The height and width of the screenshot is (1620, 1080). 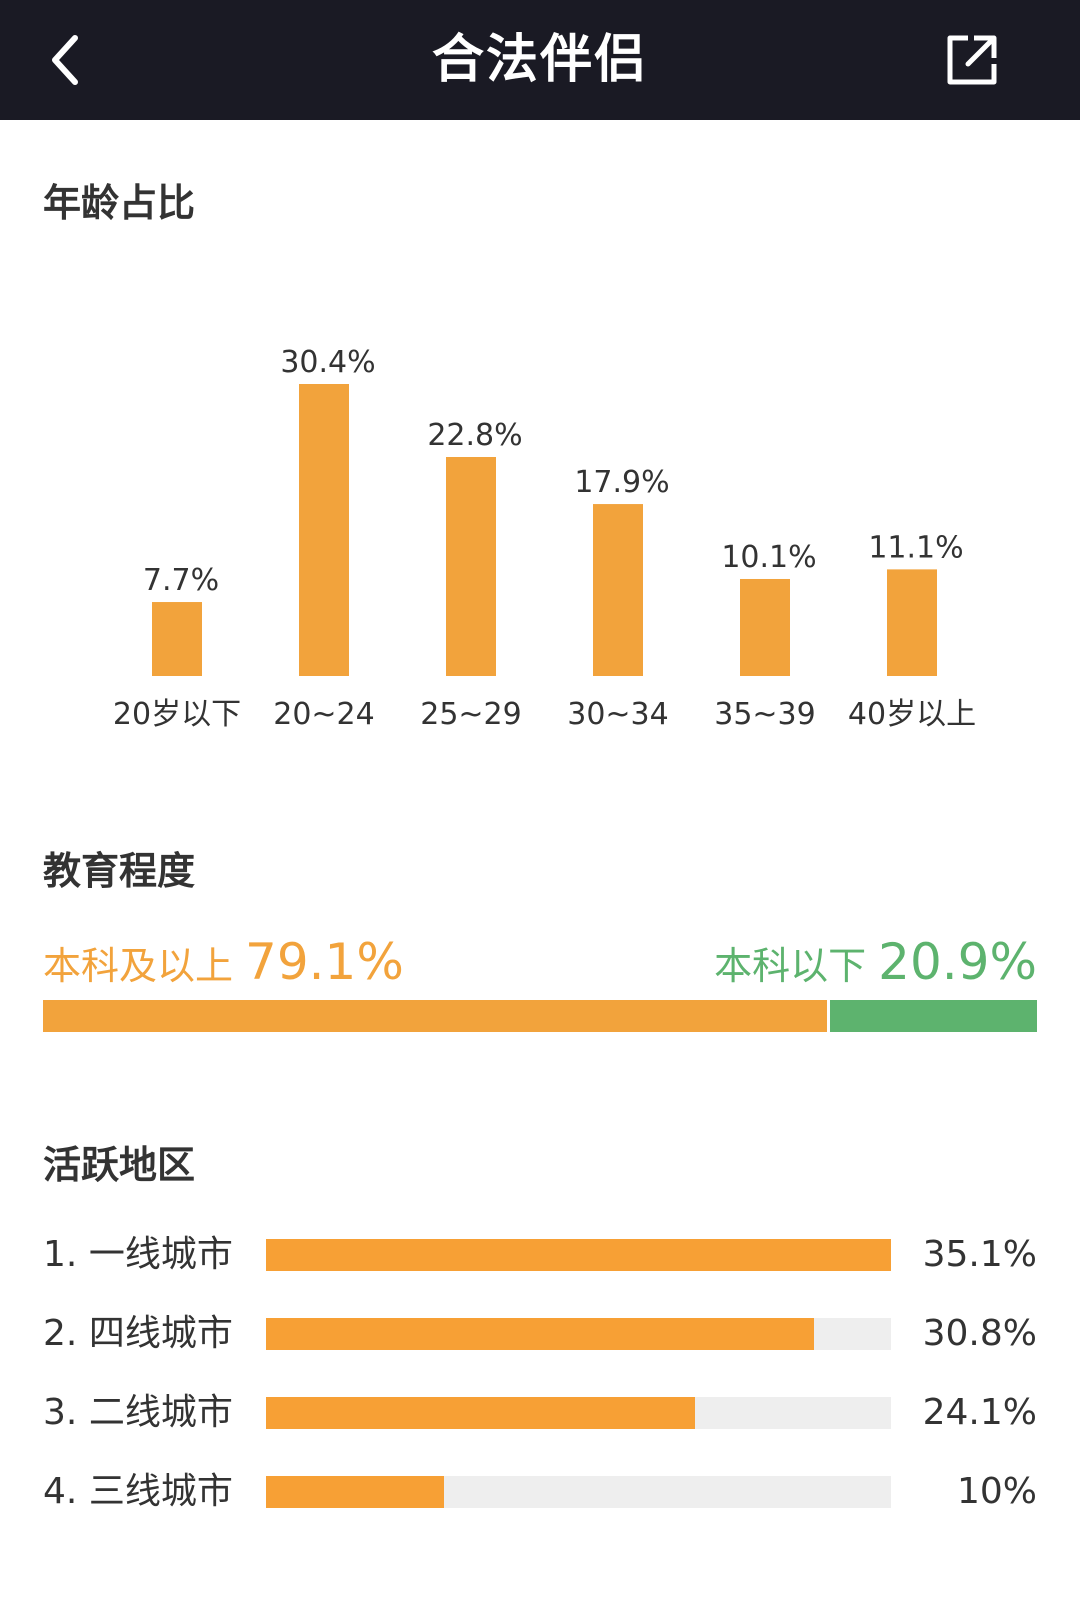 I want to click on education-left-label: 本科及以上 79.1%, so click(x=223, y=968).